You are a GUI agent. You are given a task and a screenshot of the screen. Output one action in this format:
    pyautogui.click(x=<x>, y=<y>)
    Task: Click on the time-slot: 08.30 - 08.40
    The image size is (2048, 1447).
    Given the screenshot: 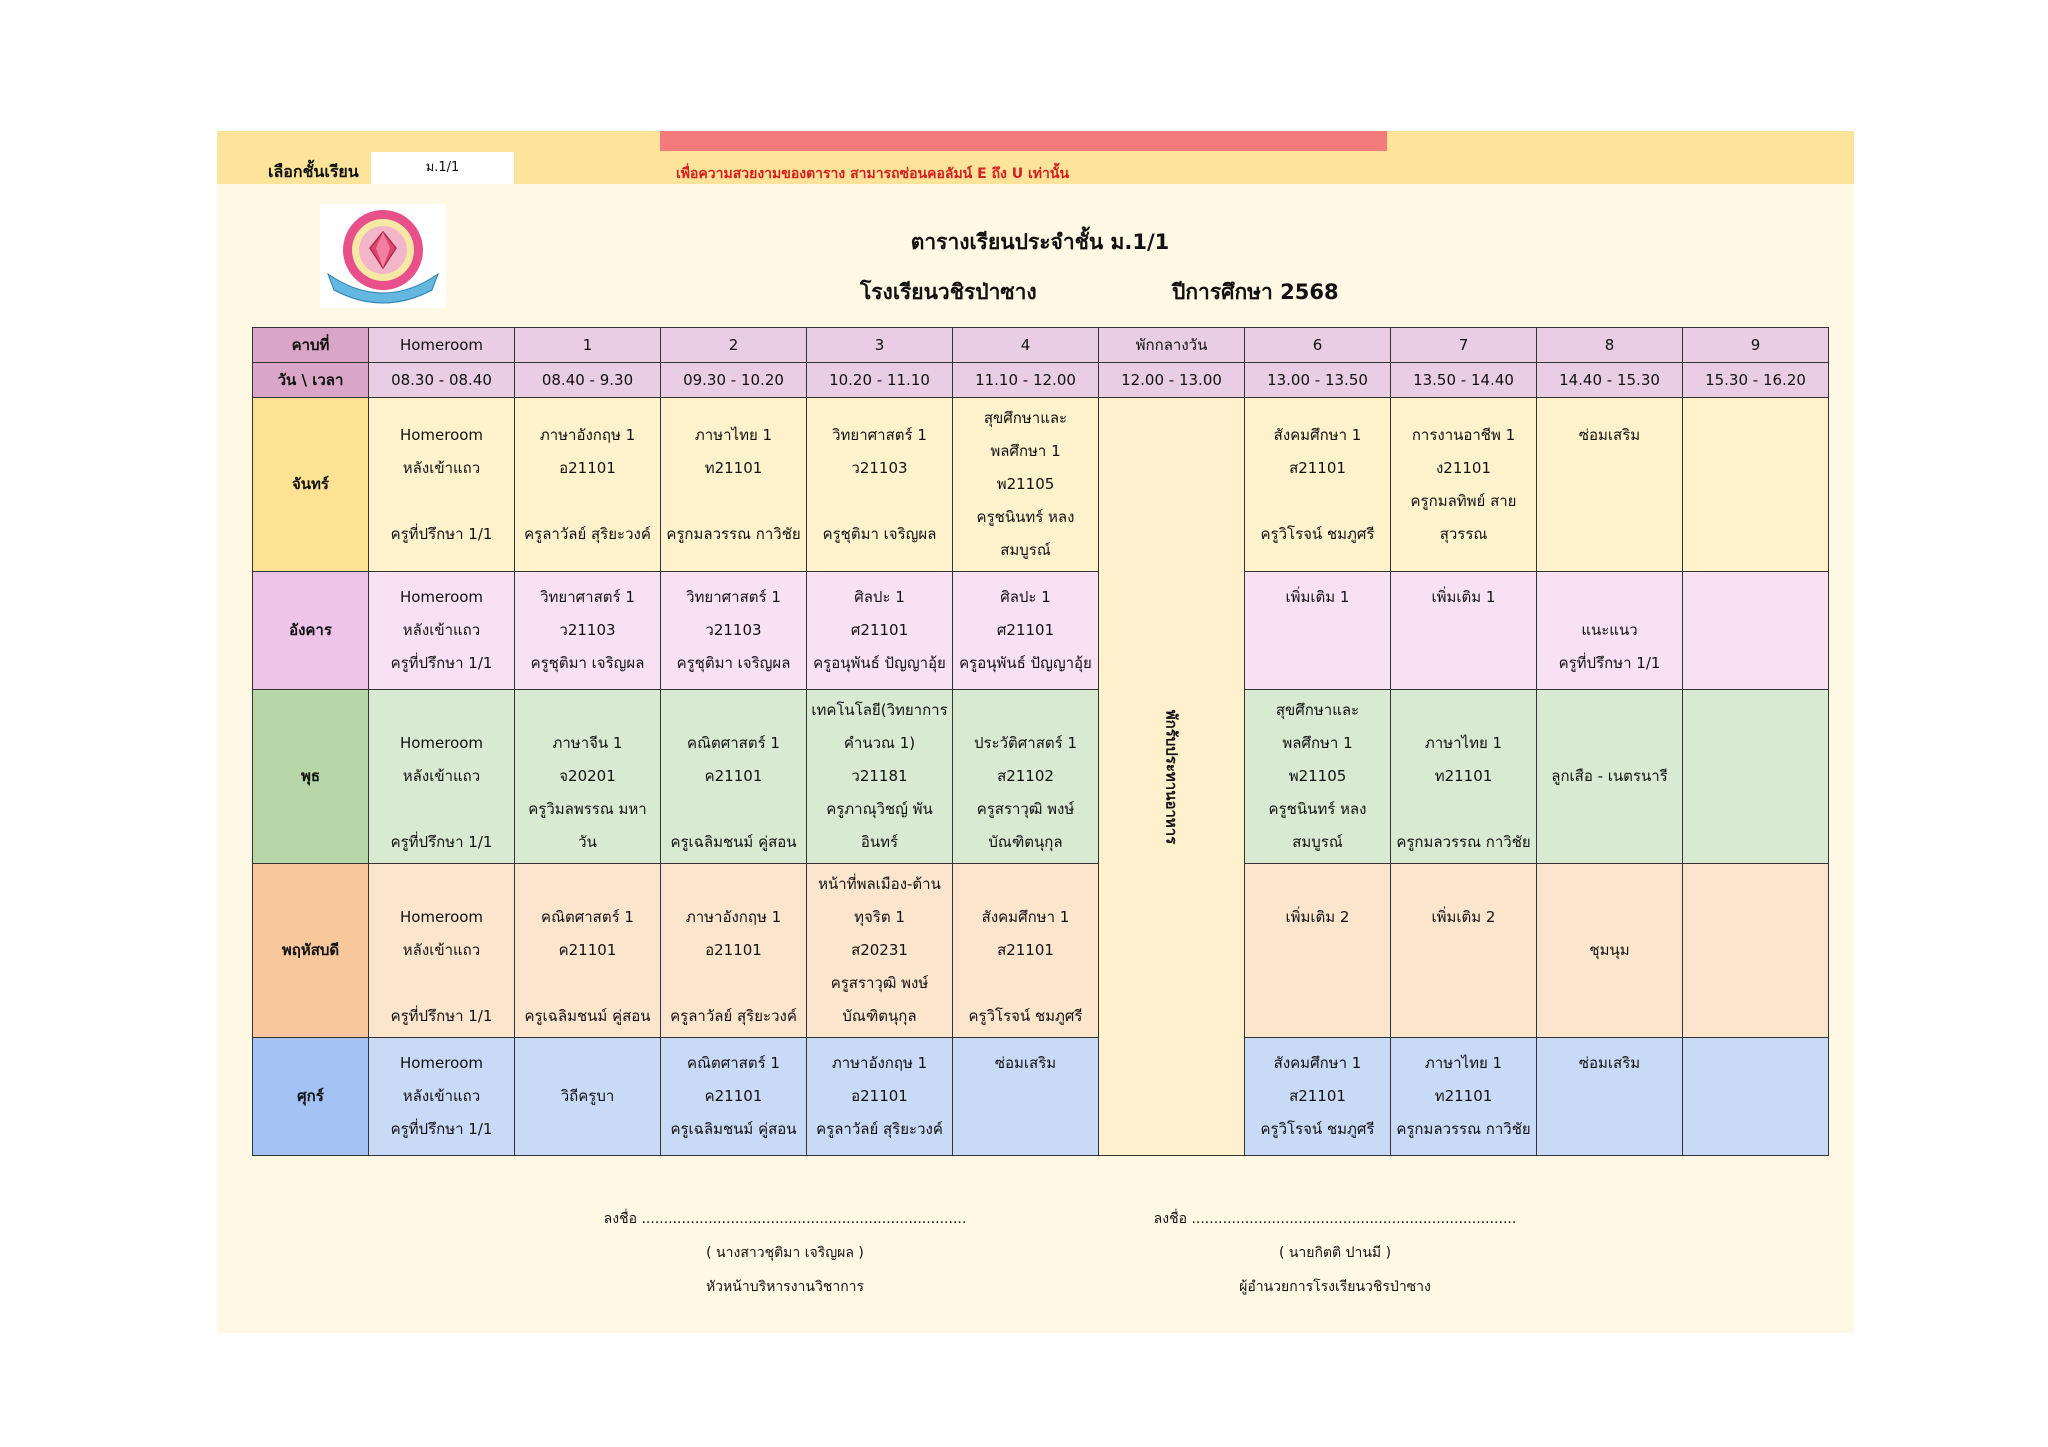 What is the action you would take?
    pyautogui.click(x=441, y=380)
    